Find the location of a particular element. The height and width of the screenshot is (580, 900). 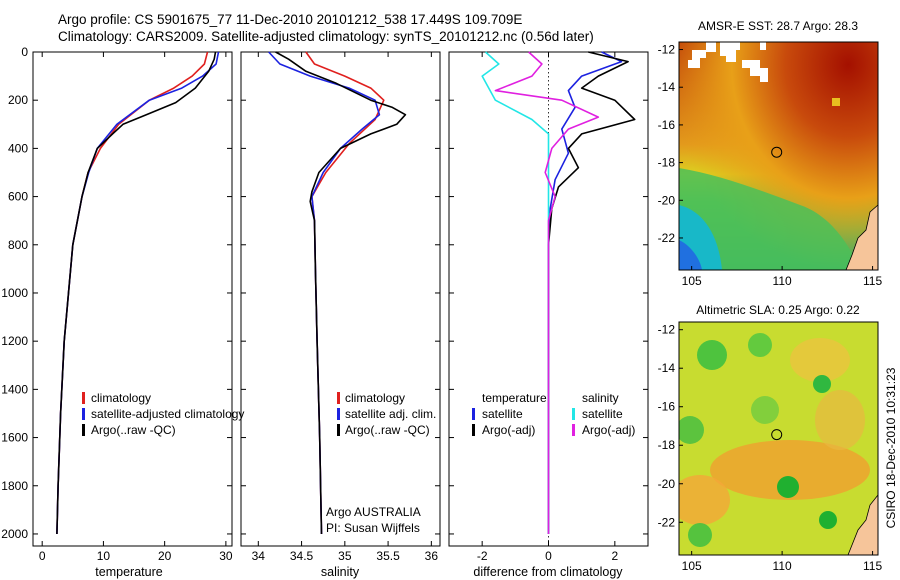

sla-map-frame is located at coordinates (778, 438).